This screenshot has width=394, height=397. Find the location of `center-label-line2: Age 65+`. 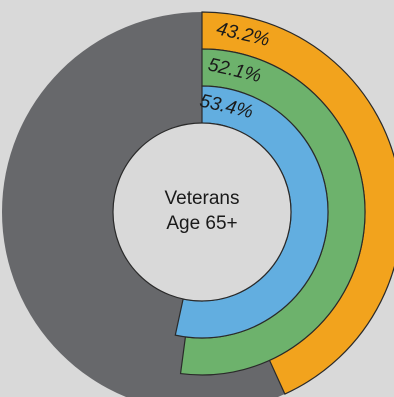

center-label-line2: Age 65+ is located at coordinates (201, 223).